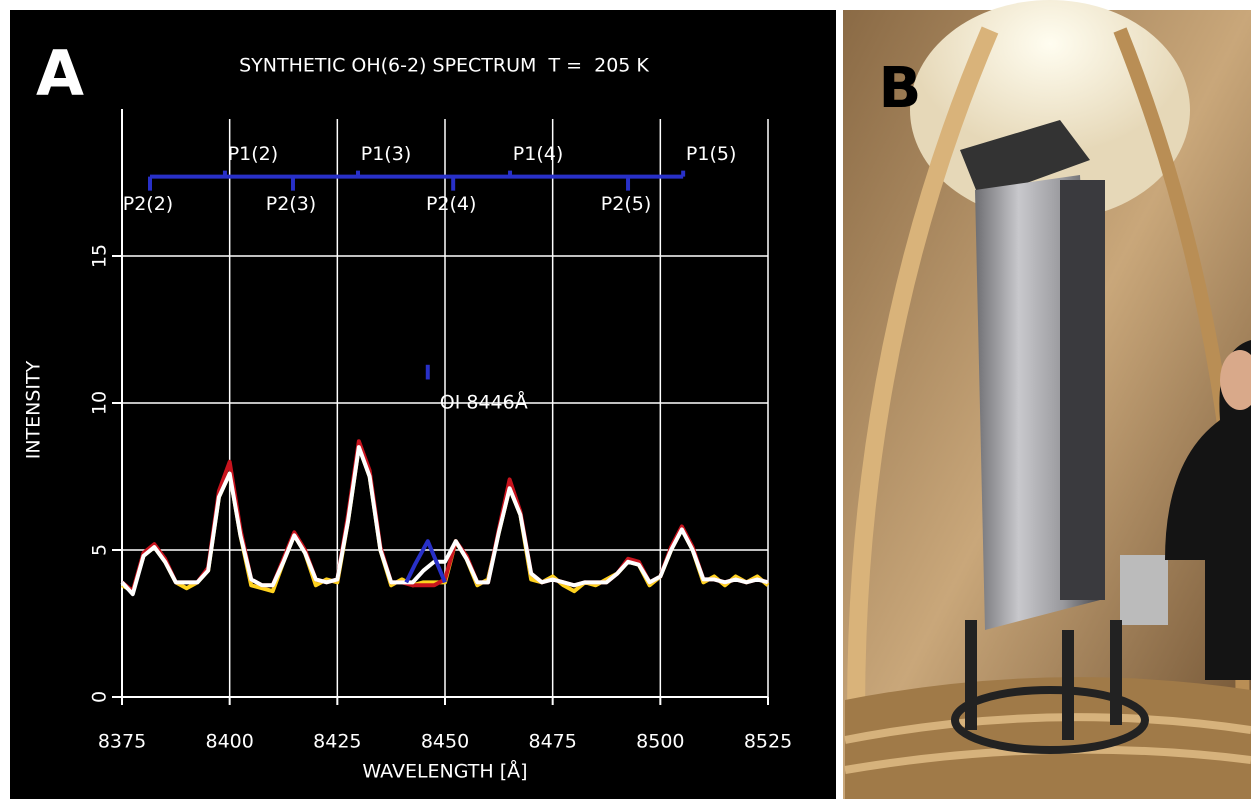 Image resolution: width=1251 pixels, height=803 pixels. Describe the element at coordinates (1025, 160) in the screenshot. I see `instrument-head` at that location.